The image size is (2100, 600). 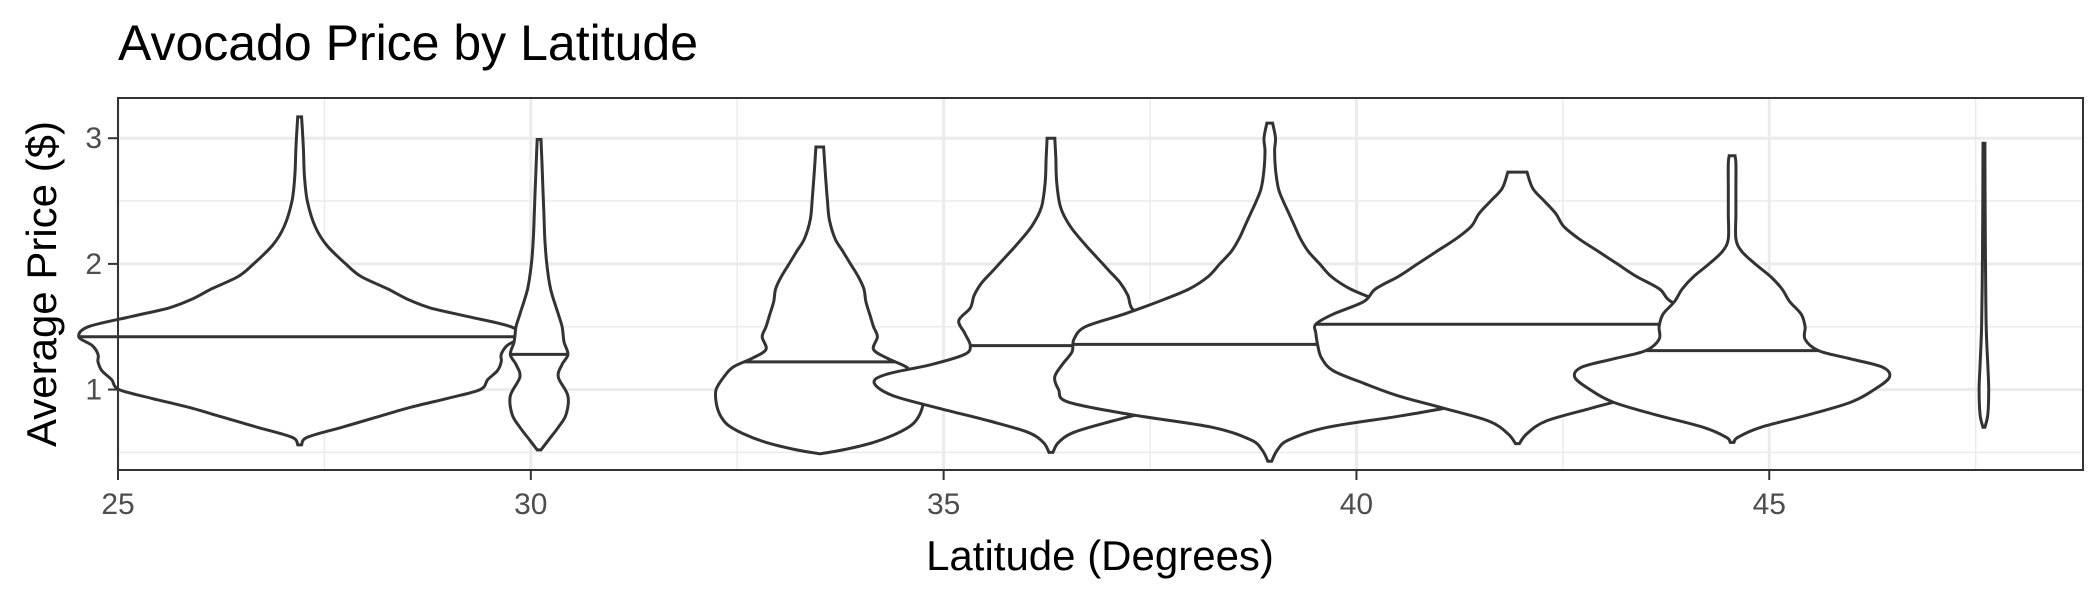 What do you see at coordinates (93, 390) in the screenshot?
I see `y-tick-label: 1` at bounding box center [93, 390].